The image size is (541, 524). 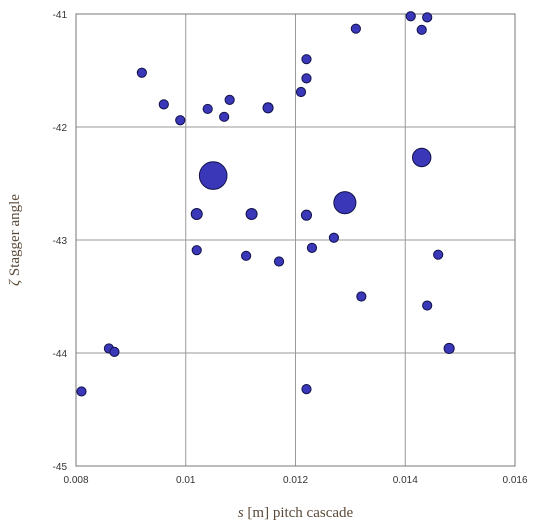 What do you see at coordinates (60, 15) in the screenshot?
I see `y-tick-label: -41` at bounding box center [60, 15].